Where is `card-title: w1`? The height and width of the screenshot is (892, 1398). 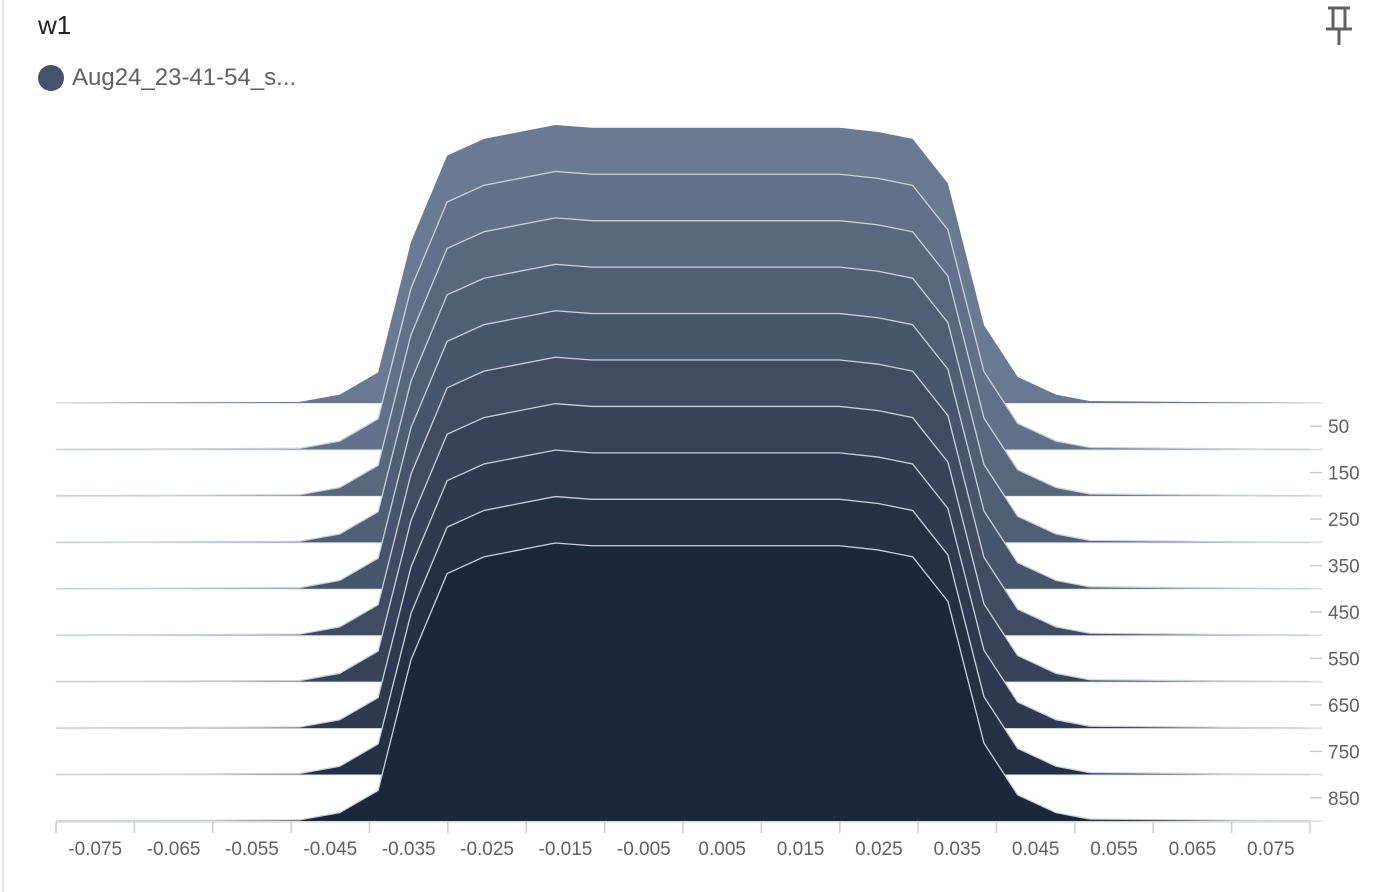 card-title: w1 is located at coordinates (55, 25).